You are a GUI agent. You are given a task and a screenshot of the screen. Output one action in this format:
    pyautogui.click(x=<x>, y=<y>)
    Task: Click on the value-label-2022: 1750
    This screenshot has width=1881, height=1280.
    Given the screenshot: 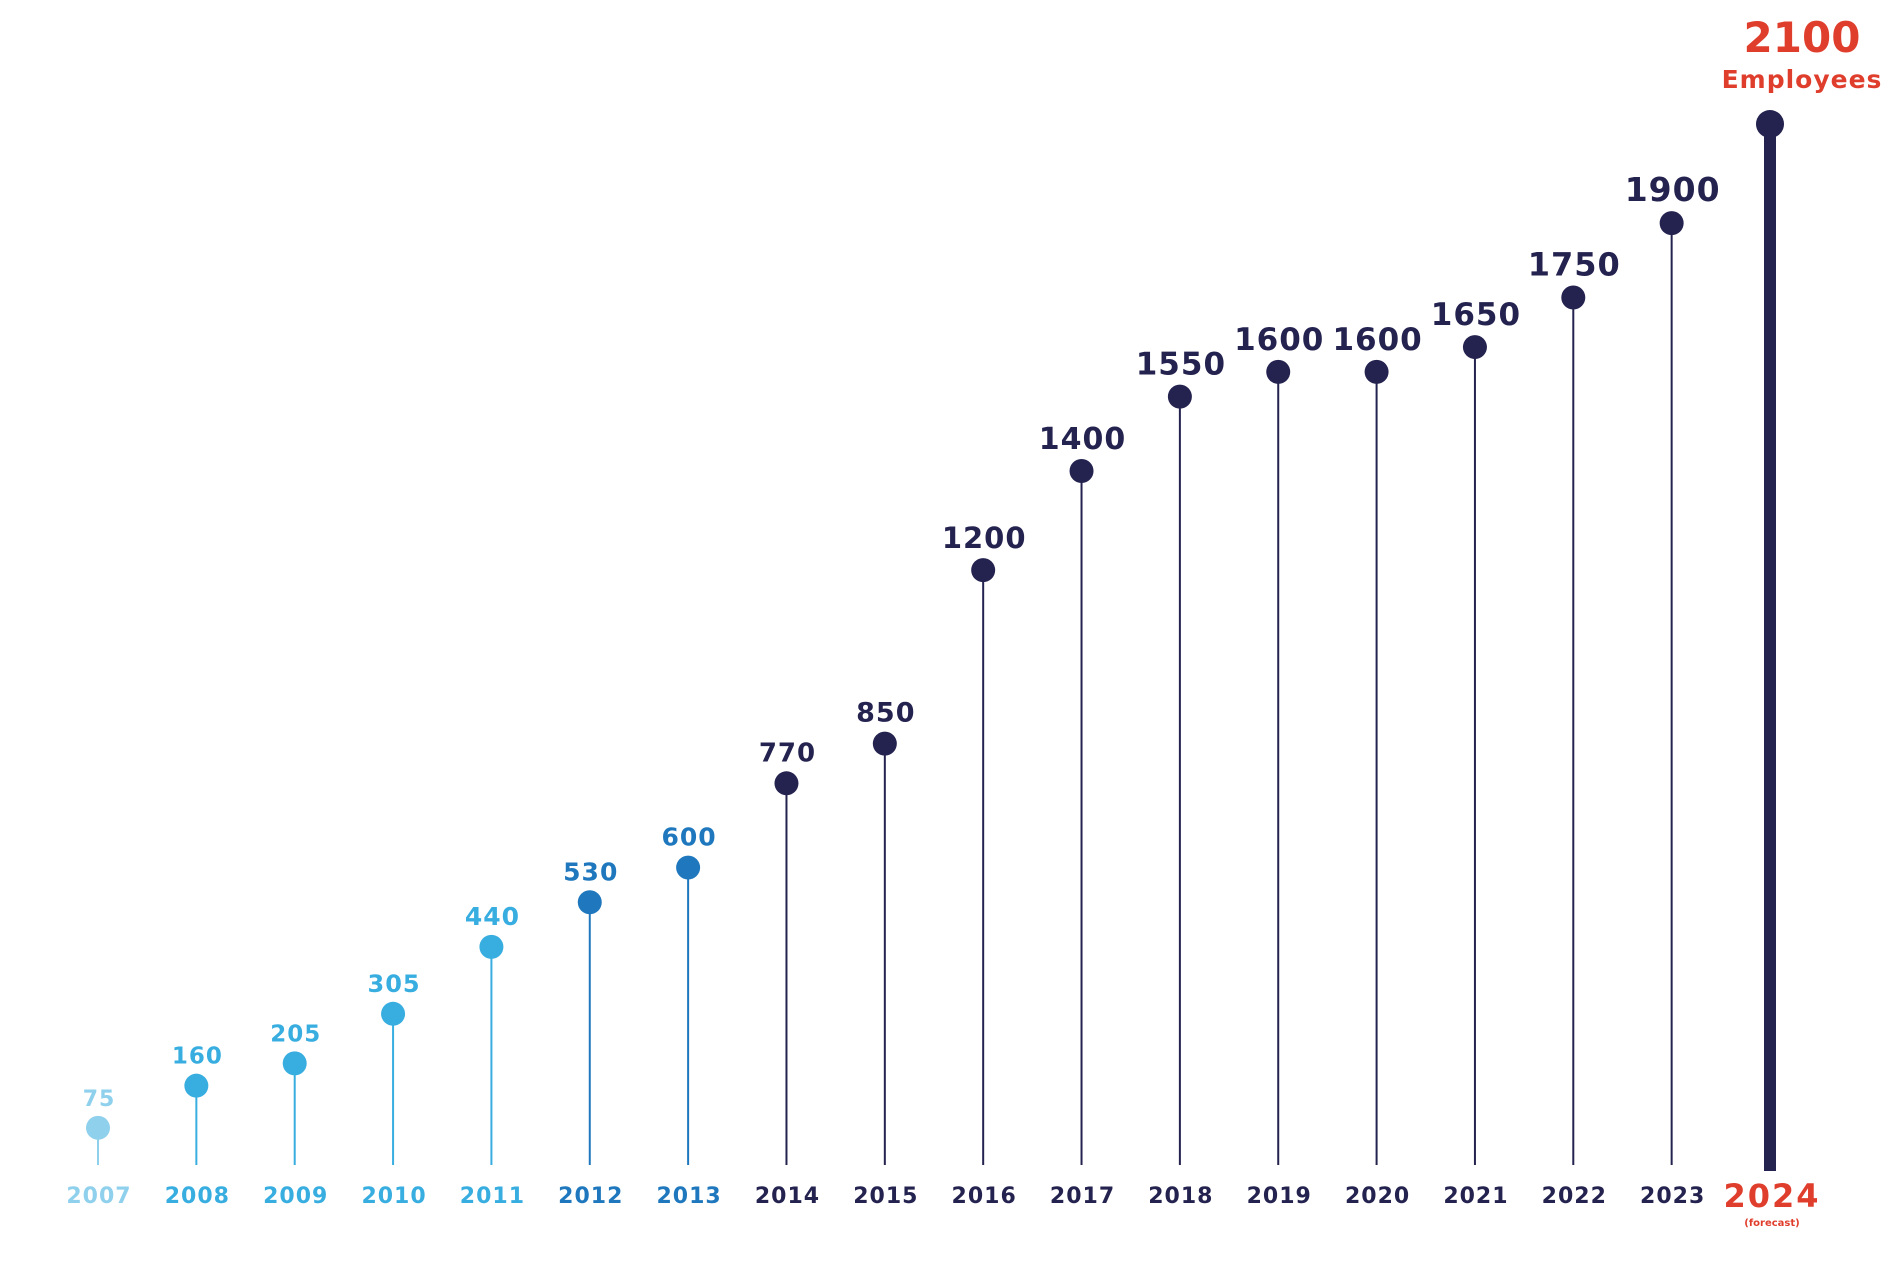 What is the action you would take?
    pyautogui.click(x=1574, y=265)
    